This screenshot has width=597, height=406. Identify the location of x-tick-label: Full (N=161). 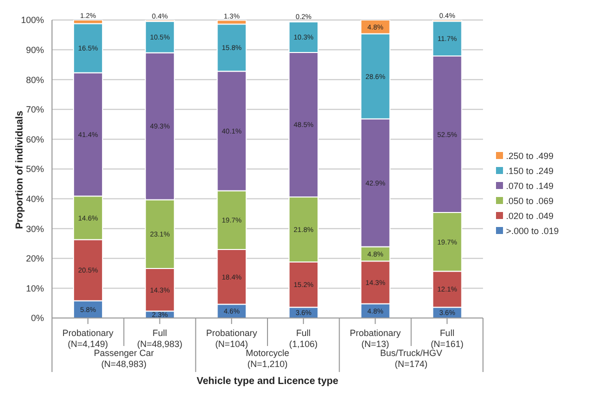
(447, 338).